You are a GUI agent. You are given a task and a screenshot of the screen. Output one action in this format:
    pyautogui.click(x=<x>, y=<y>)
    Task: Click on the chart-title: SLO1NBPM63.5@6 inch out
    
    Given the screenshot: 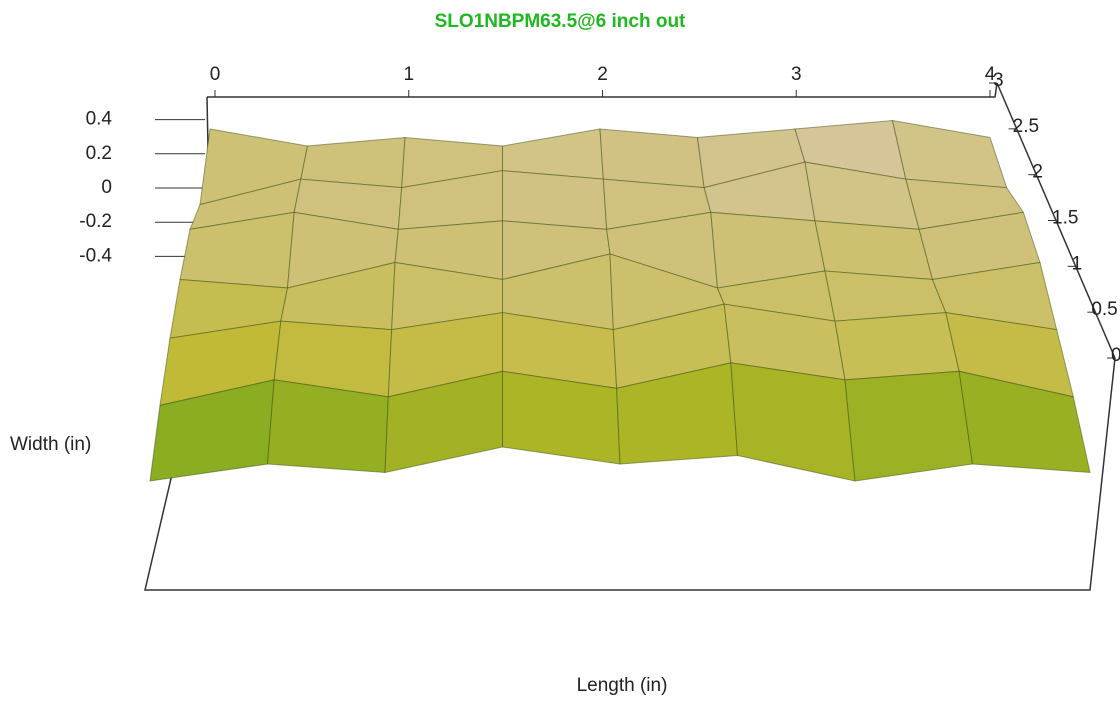 What is the action you would take?
    pyautogui.click(x=560, y=21)
    